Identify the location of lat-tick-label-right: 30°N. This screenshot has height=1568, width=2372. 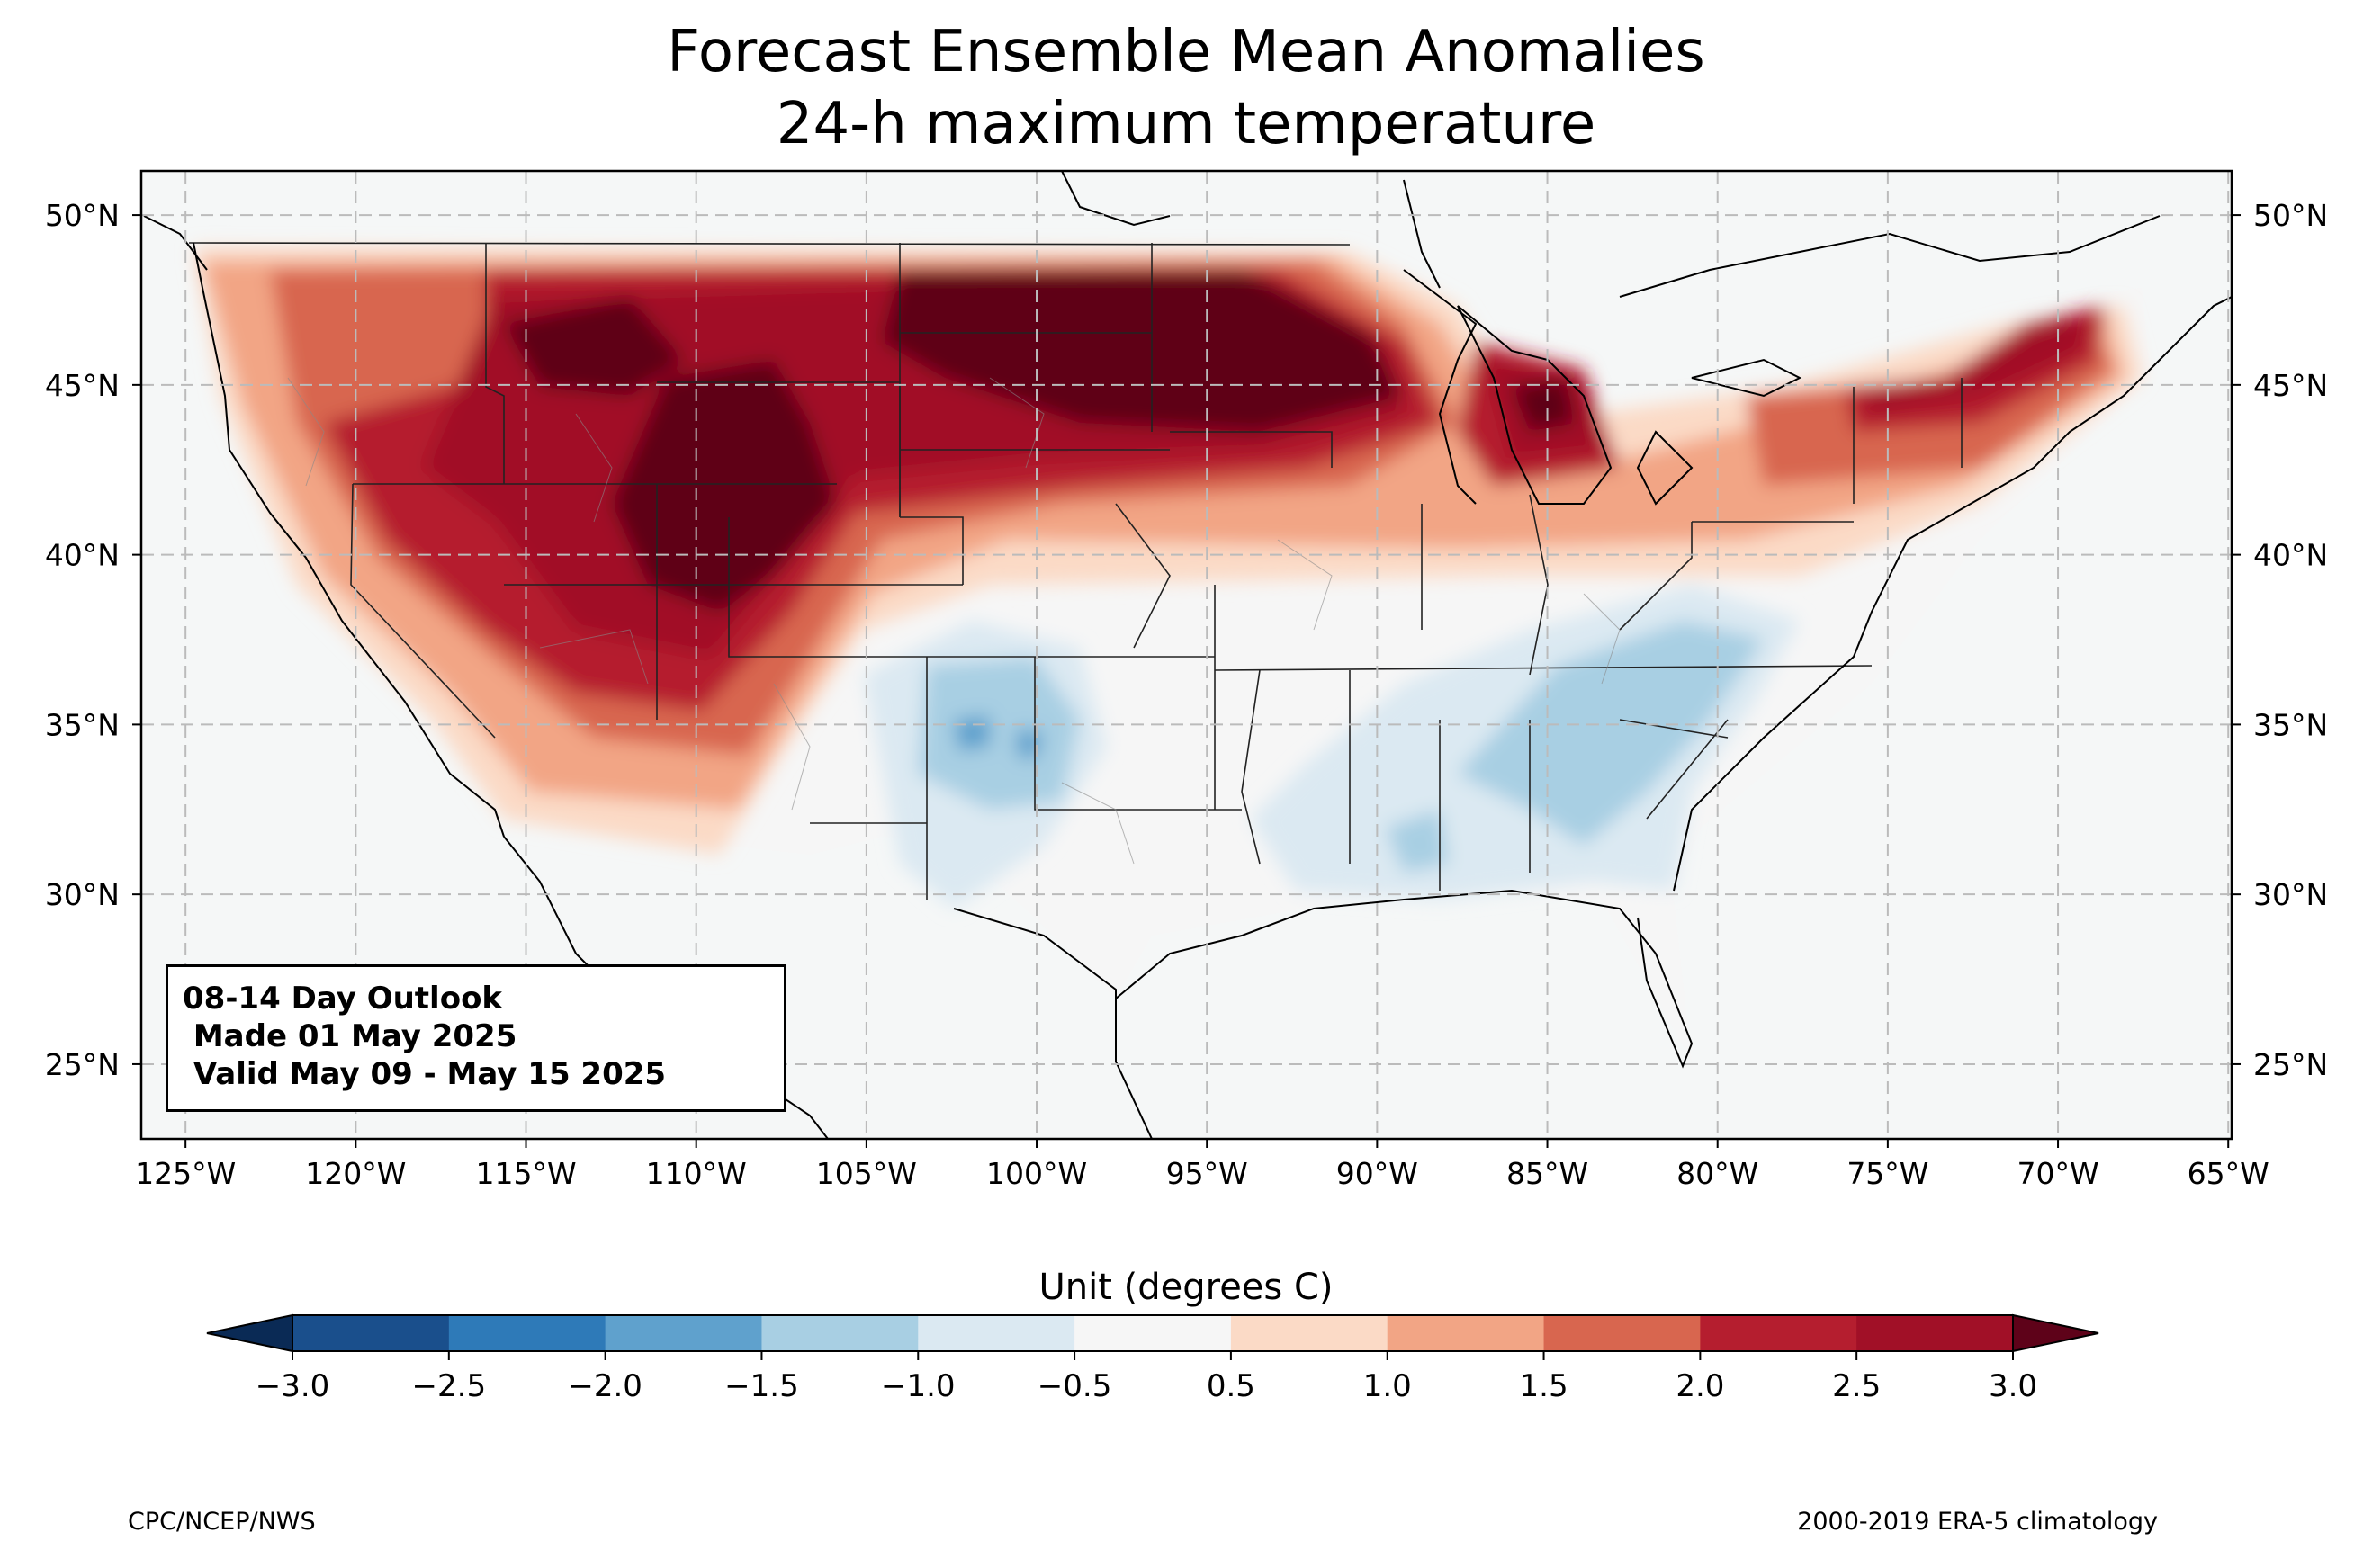
(2290, 894).